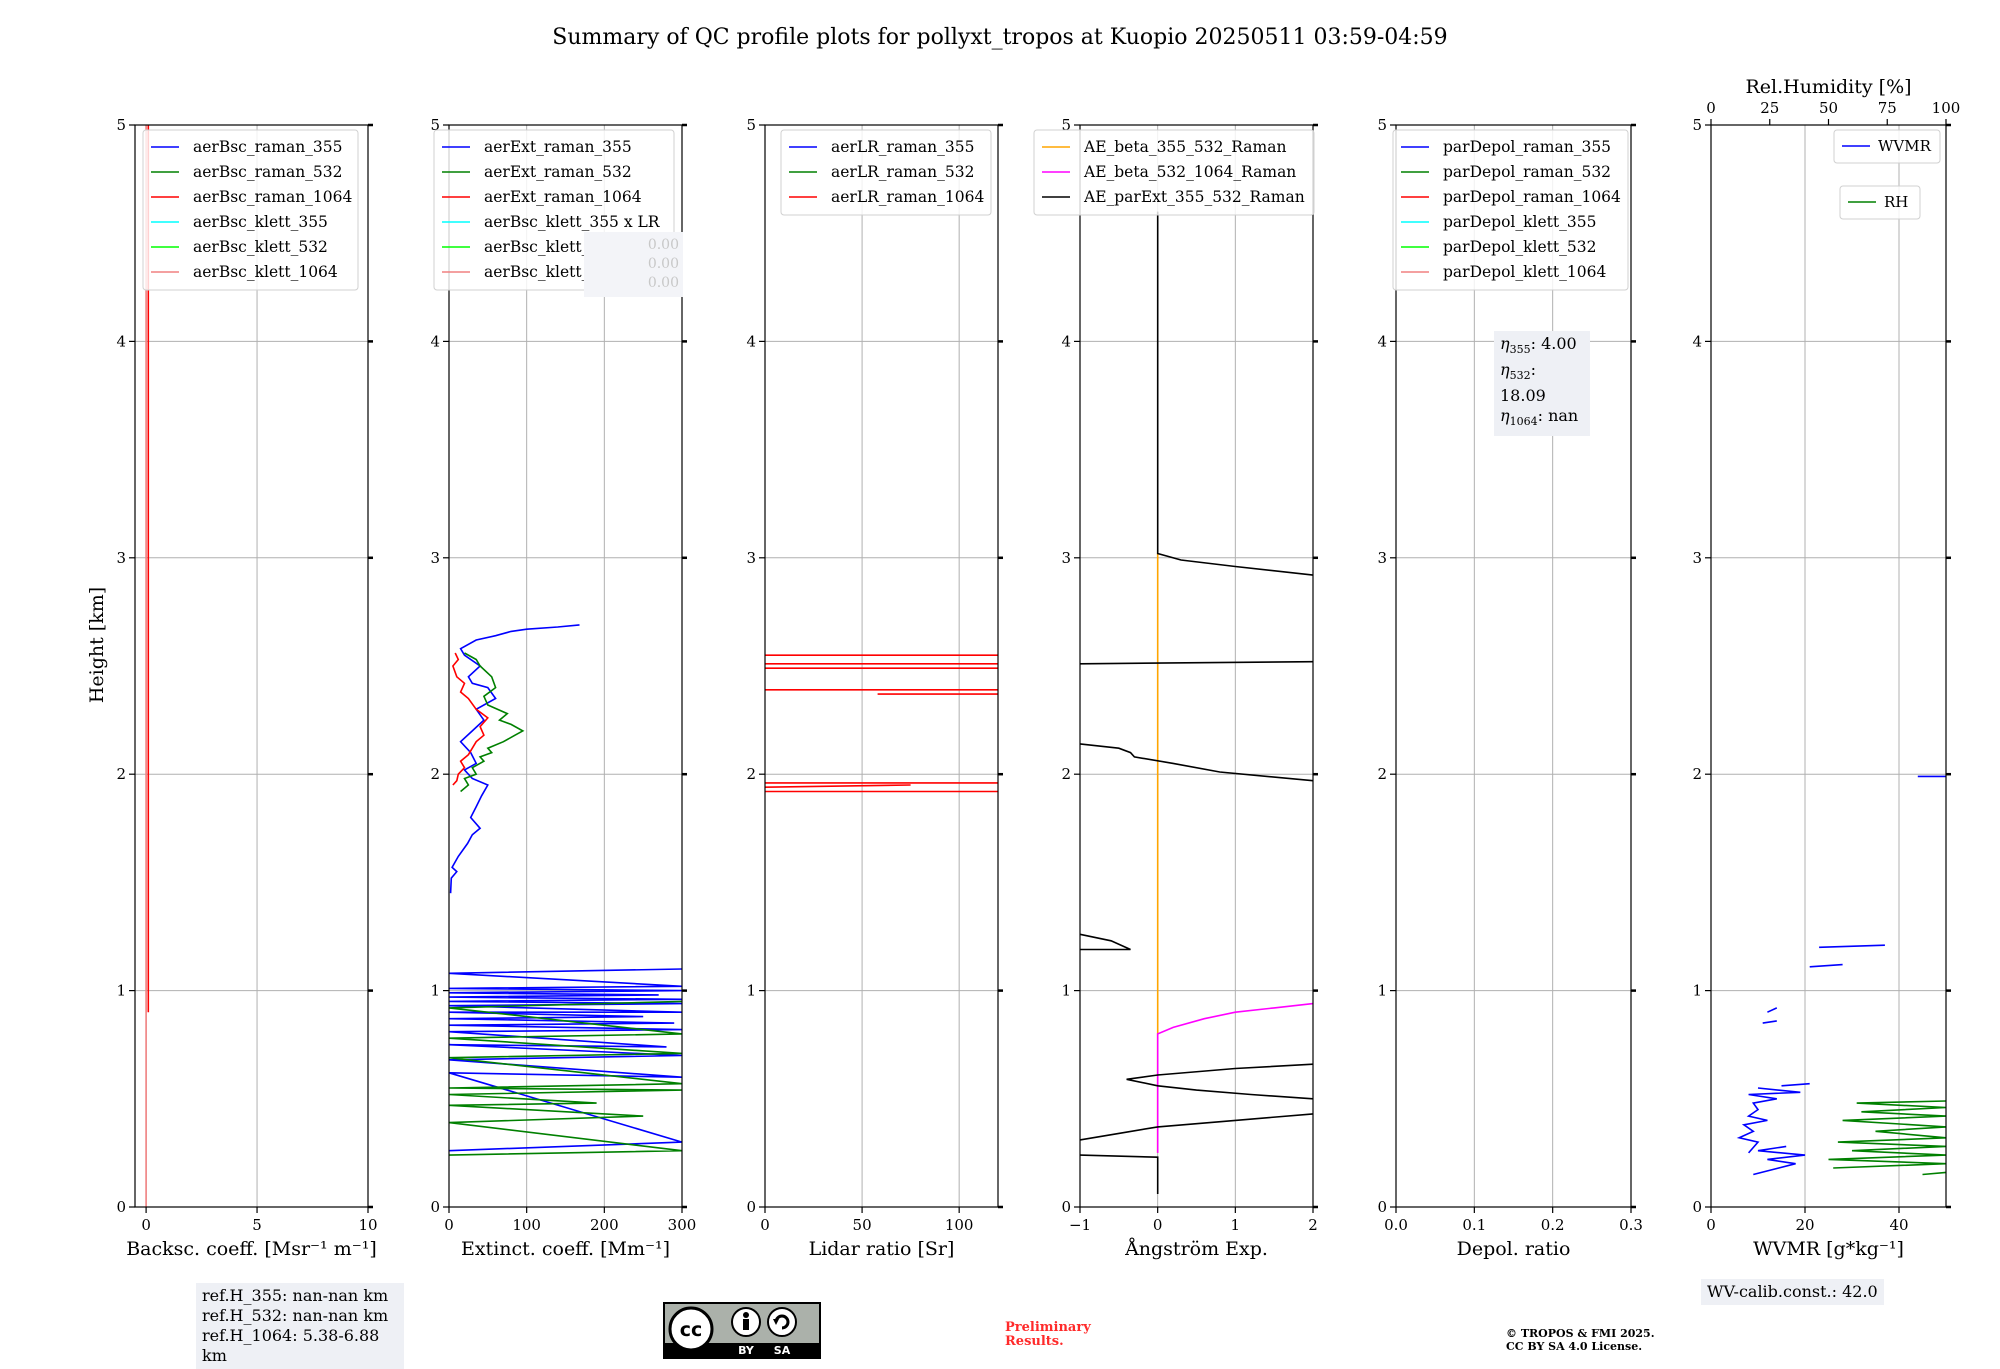 The image size is (2000, 1369). I want to click on cc-icon, so click(691, 1329).